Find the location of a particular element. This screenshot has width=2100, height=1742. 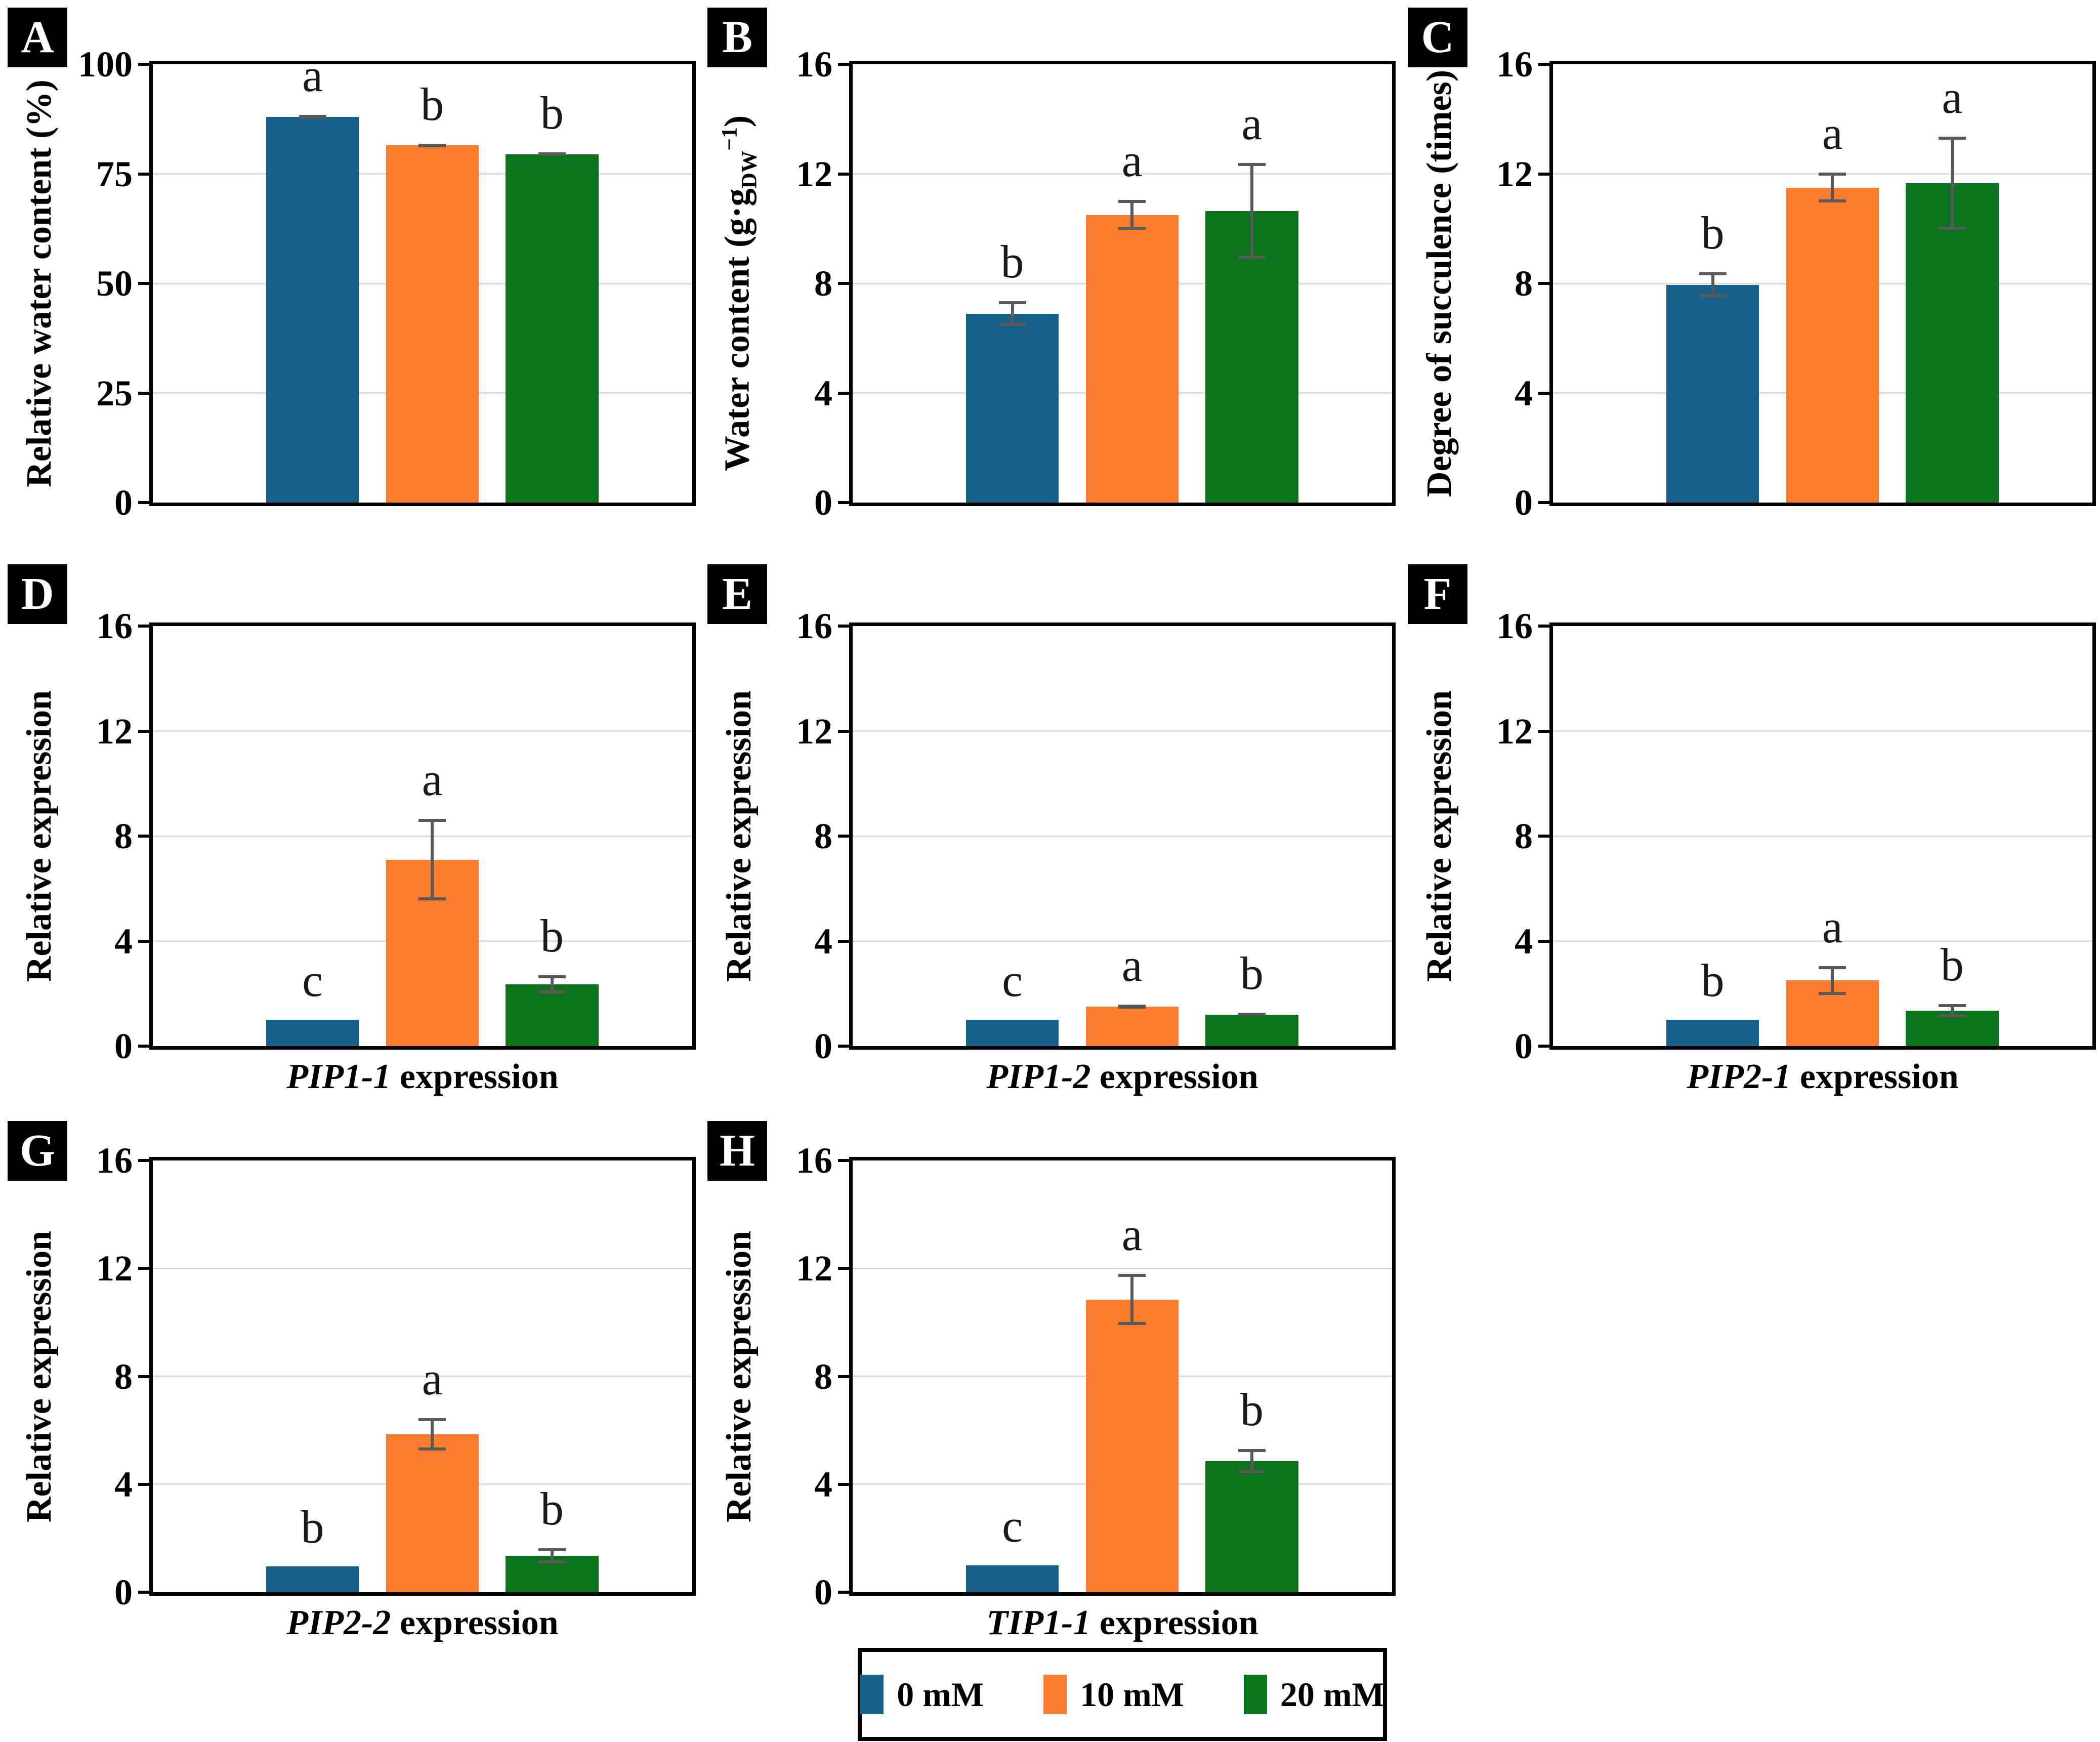

plot-area: 0 4 8 12 16 c a b is located at coordinates (1096, 836).